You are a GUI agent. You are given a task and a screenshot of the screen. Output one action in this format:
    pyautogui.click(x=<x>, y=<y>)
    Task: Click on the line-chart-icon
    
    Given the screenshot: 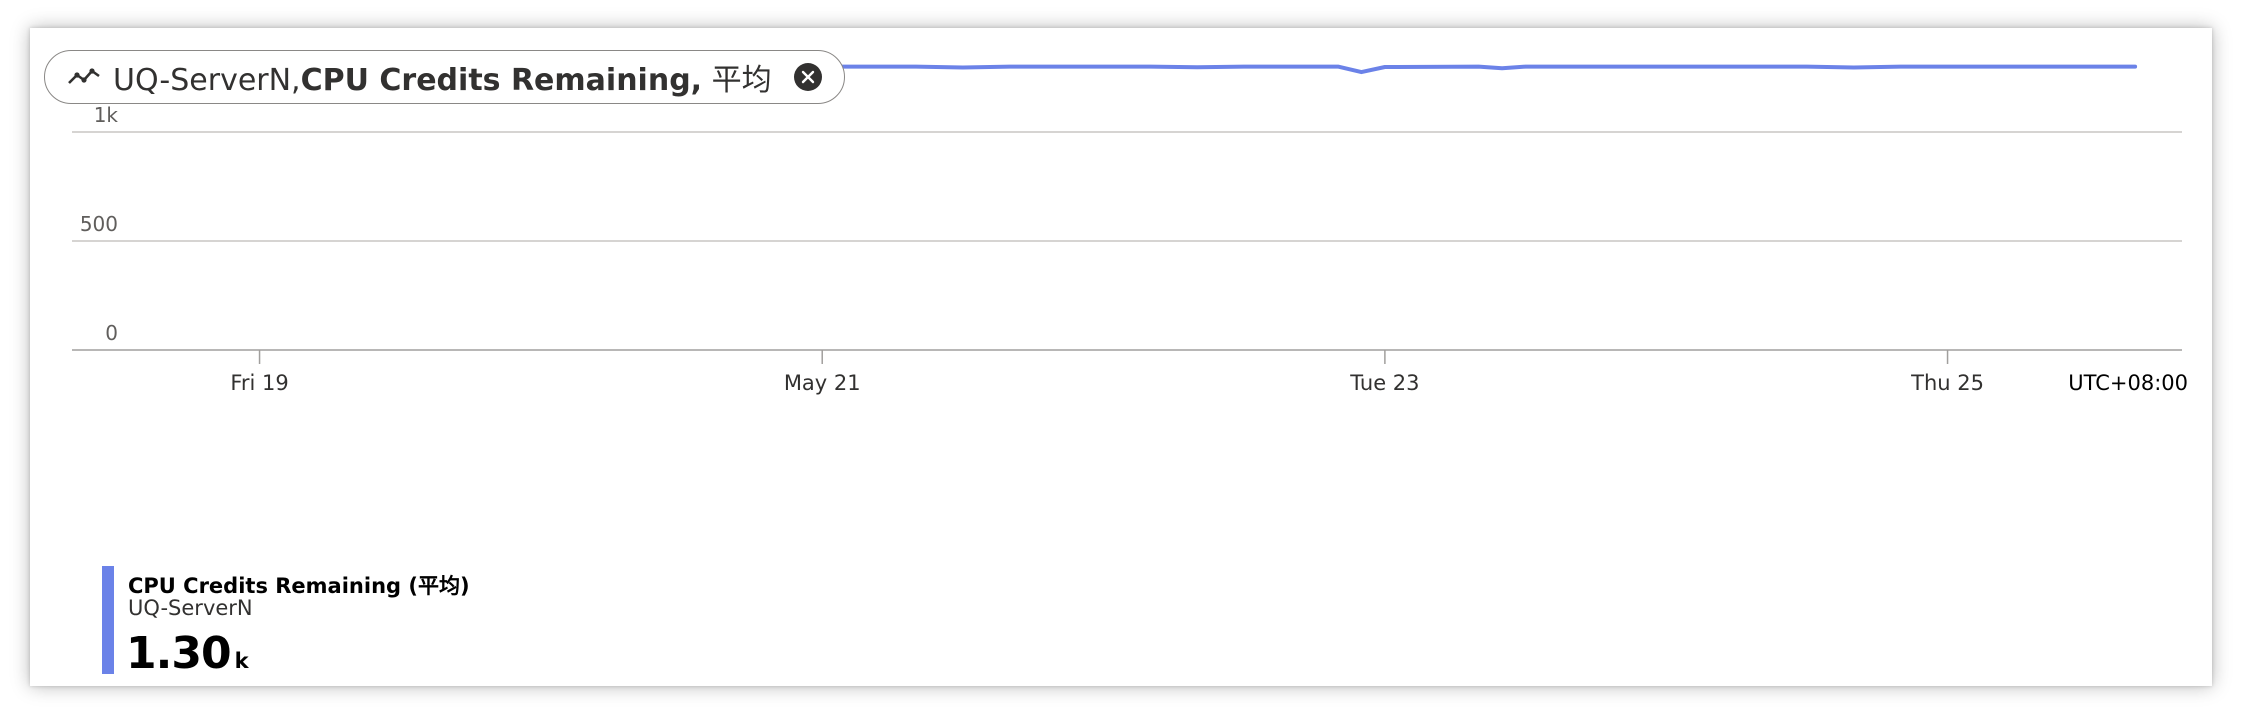 What is the action you would take?
    pyautogui.click(x=84, y=77)
    